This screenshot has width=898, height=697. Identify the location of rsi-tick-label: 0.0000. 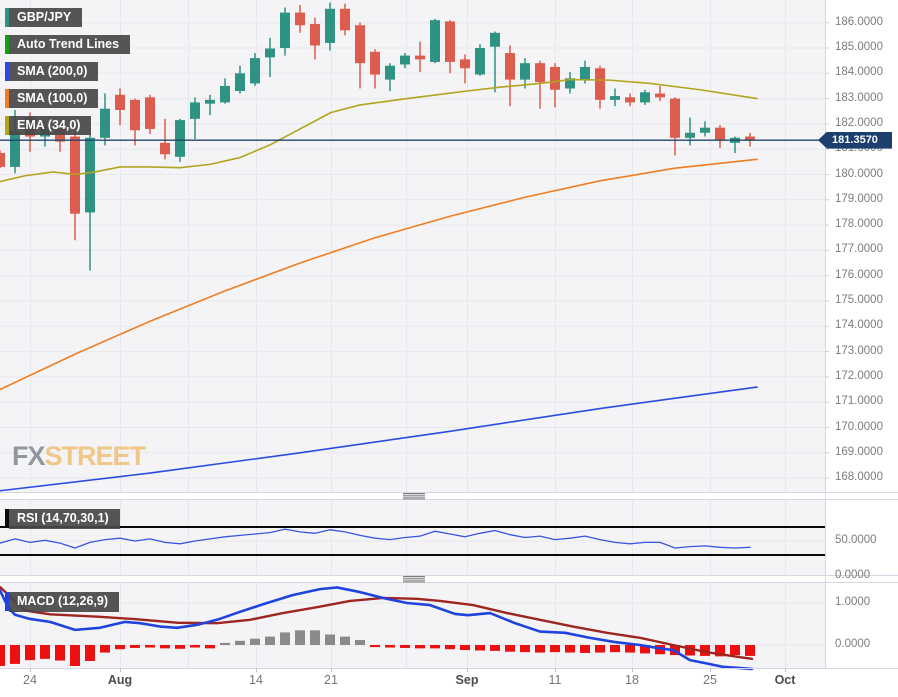
(853, 575).